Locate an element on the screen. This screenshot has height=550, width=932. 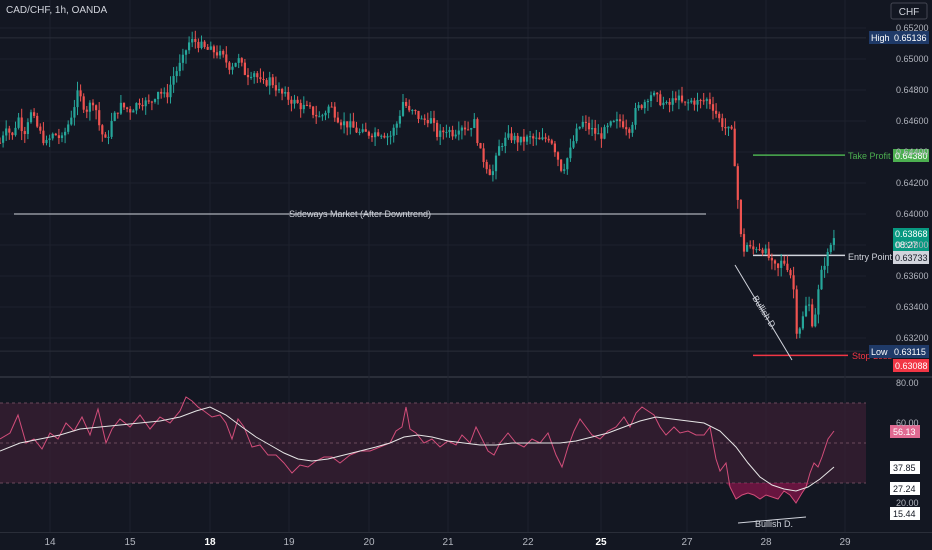
stop-loss-tag-value: 0.63088 is located at coordinates (911, 366).